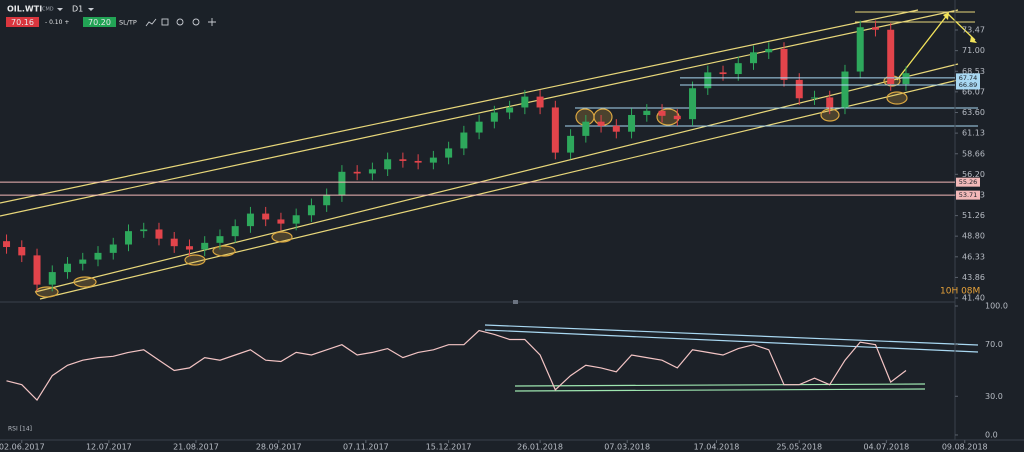 This screenshot has height=452, width=1024. Describe the element at coordinates (973, 30) in the screenshot. I see `y-tick-label: 73.47` at that location.